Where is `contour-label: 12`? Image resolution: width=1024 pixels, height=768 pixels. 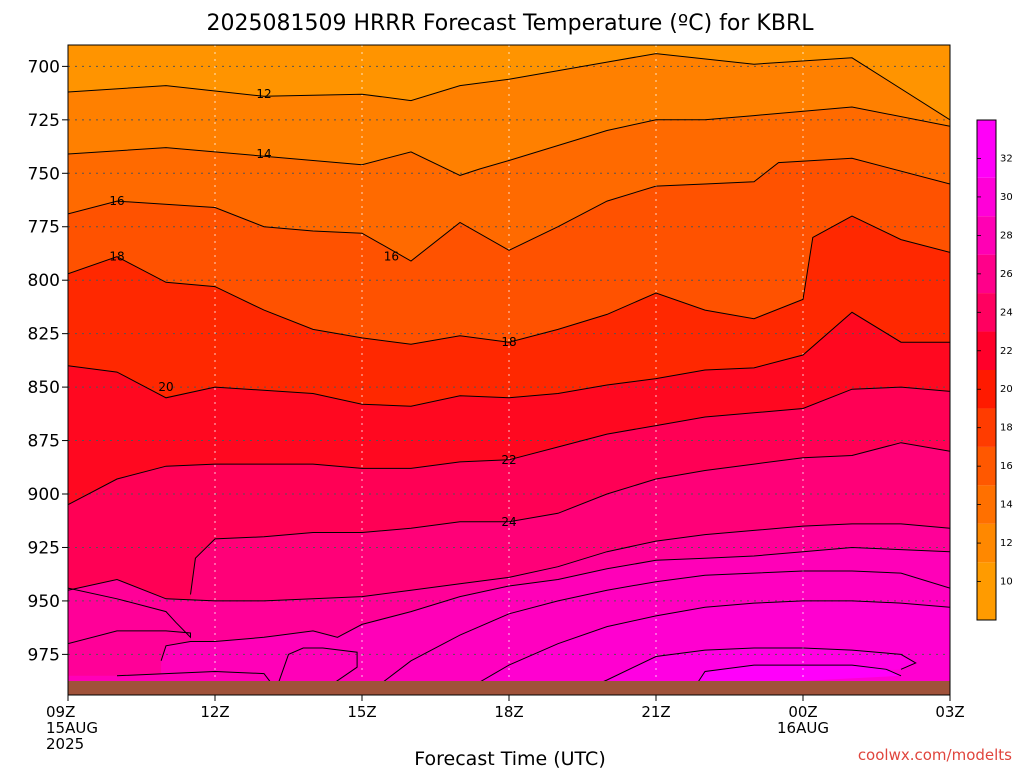 contour-label: 12 is located at coordinates (263, 94).